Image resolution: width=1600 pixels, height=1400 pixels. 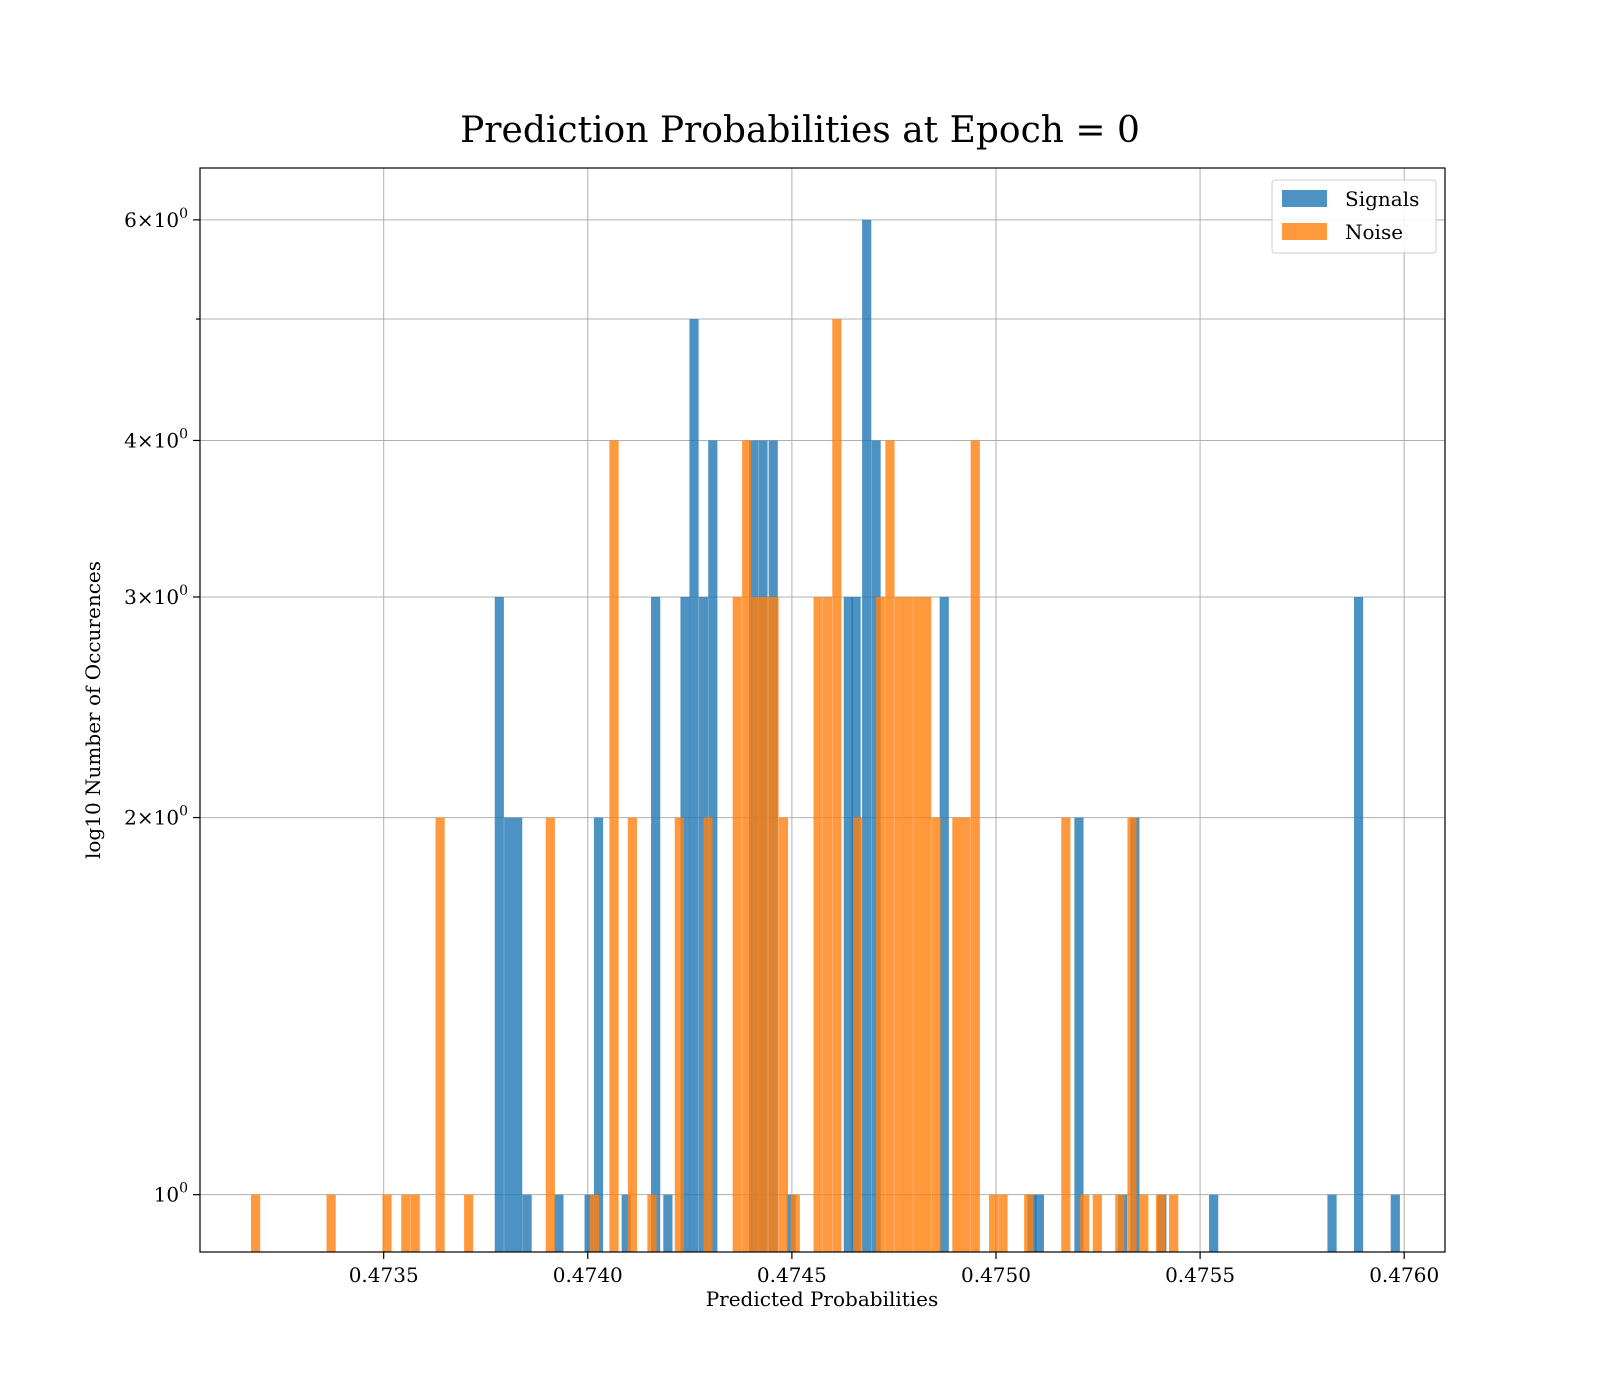 What do you see at coordinates (156, 817) in the screenshot?
I see `y-tick-label: 2×100` at bounding box center [156, 817].